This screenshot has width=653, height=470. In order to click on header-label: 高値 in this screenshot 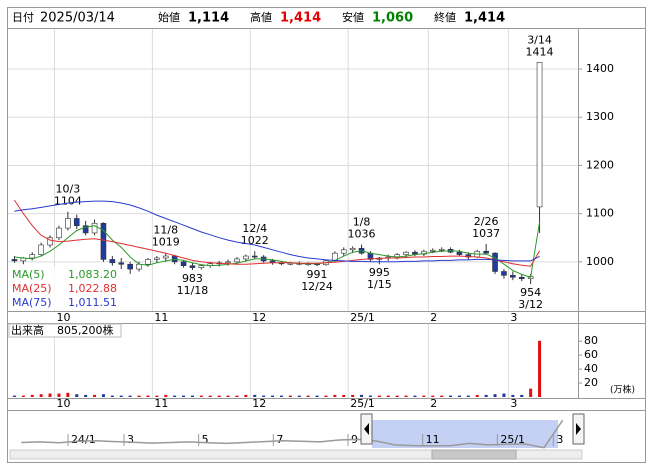, I will do `click(261, 17)`.